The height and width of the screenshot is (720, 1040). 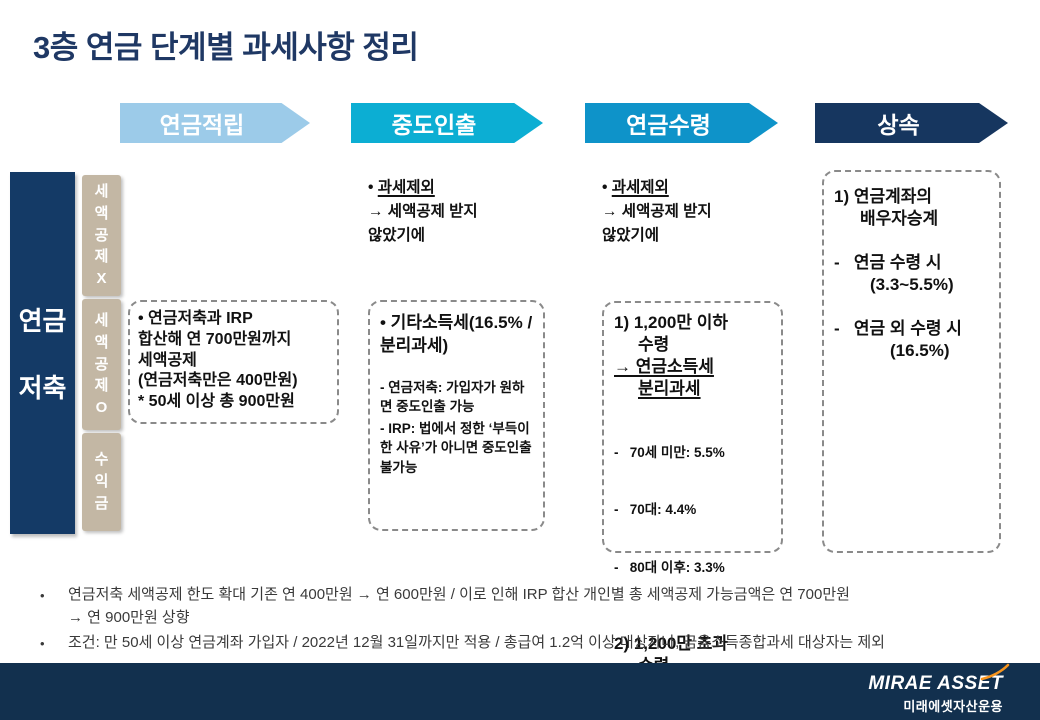 I want to click on stage-arrow-label: 중도인출, so click(x=434, y=125).